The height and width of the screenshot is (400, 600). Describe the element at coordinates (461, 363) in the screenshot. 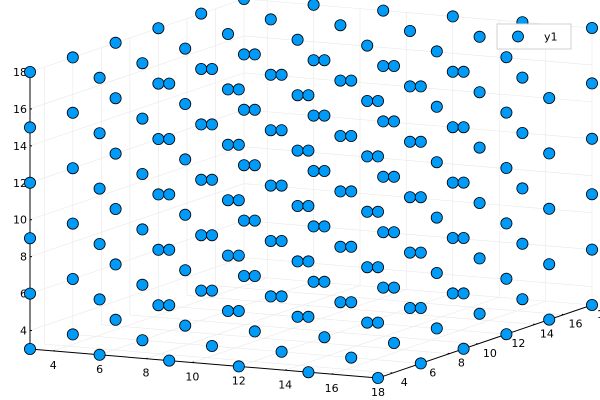

I see `y-tick-label: 8` at that location.